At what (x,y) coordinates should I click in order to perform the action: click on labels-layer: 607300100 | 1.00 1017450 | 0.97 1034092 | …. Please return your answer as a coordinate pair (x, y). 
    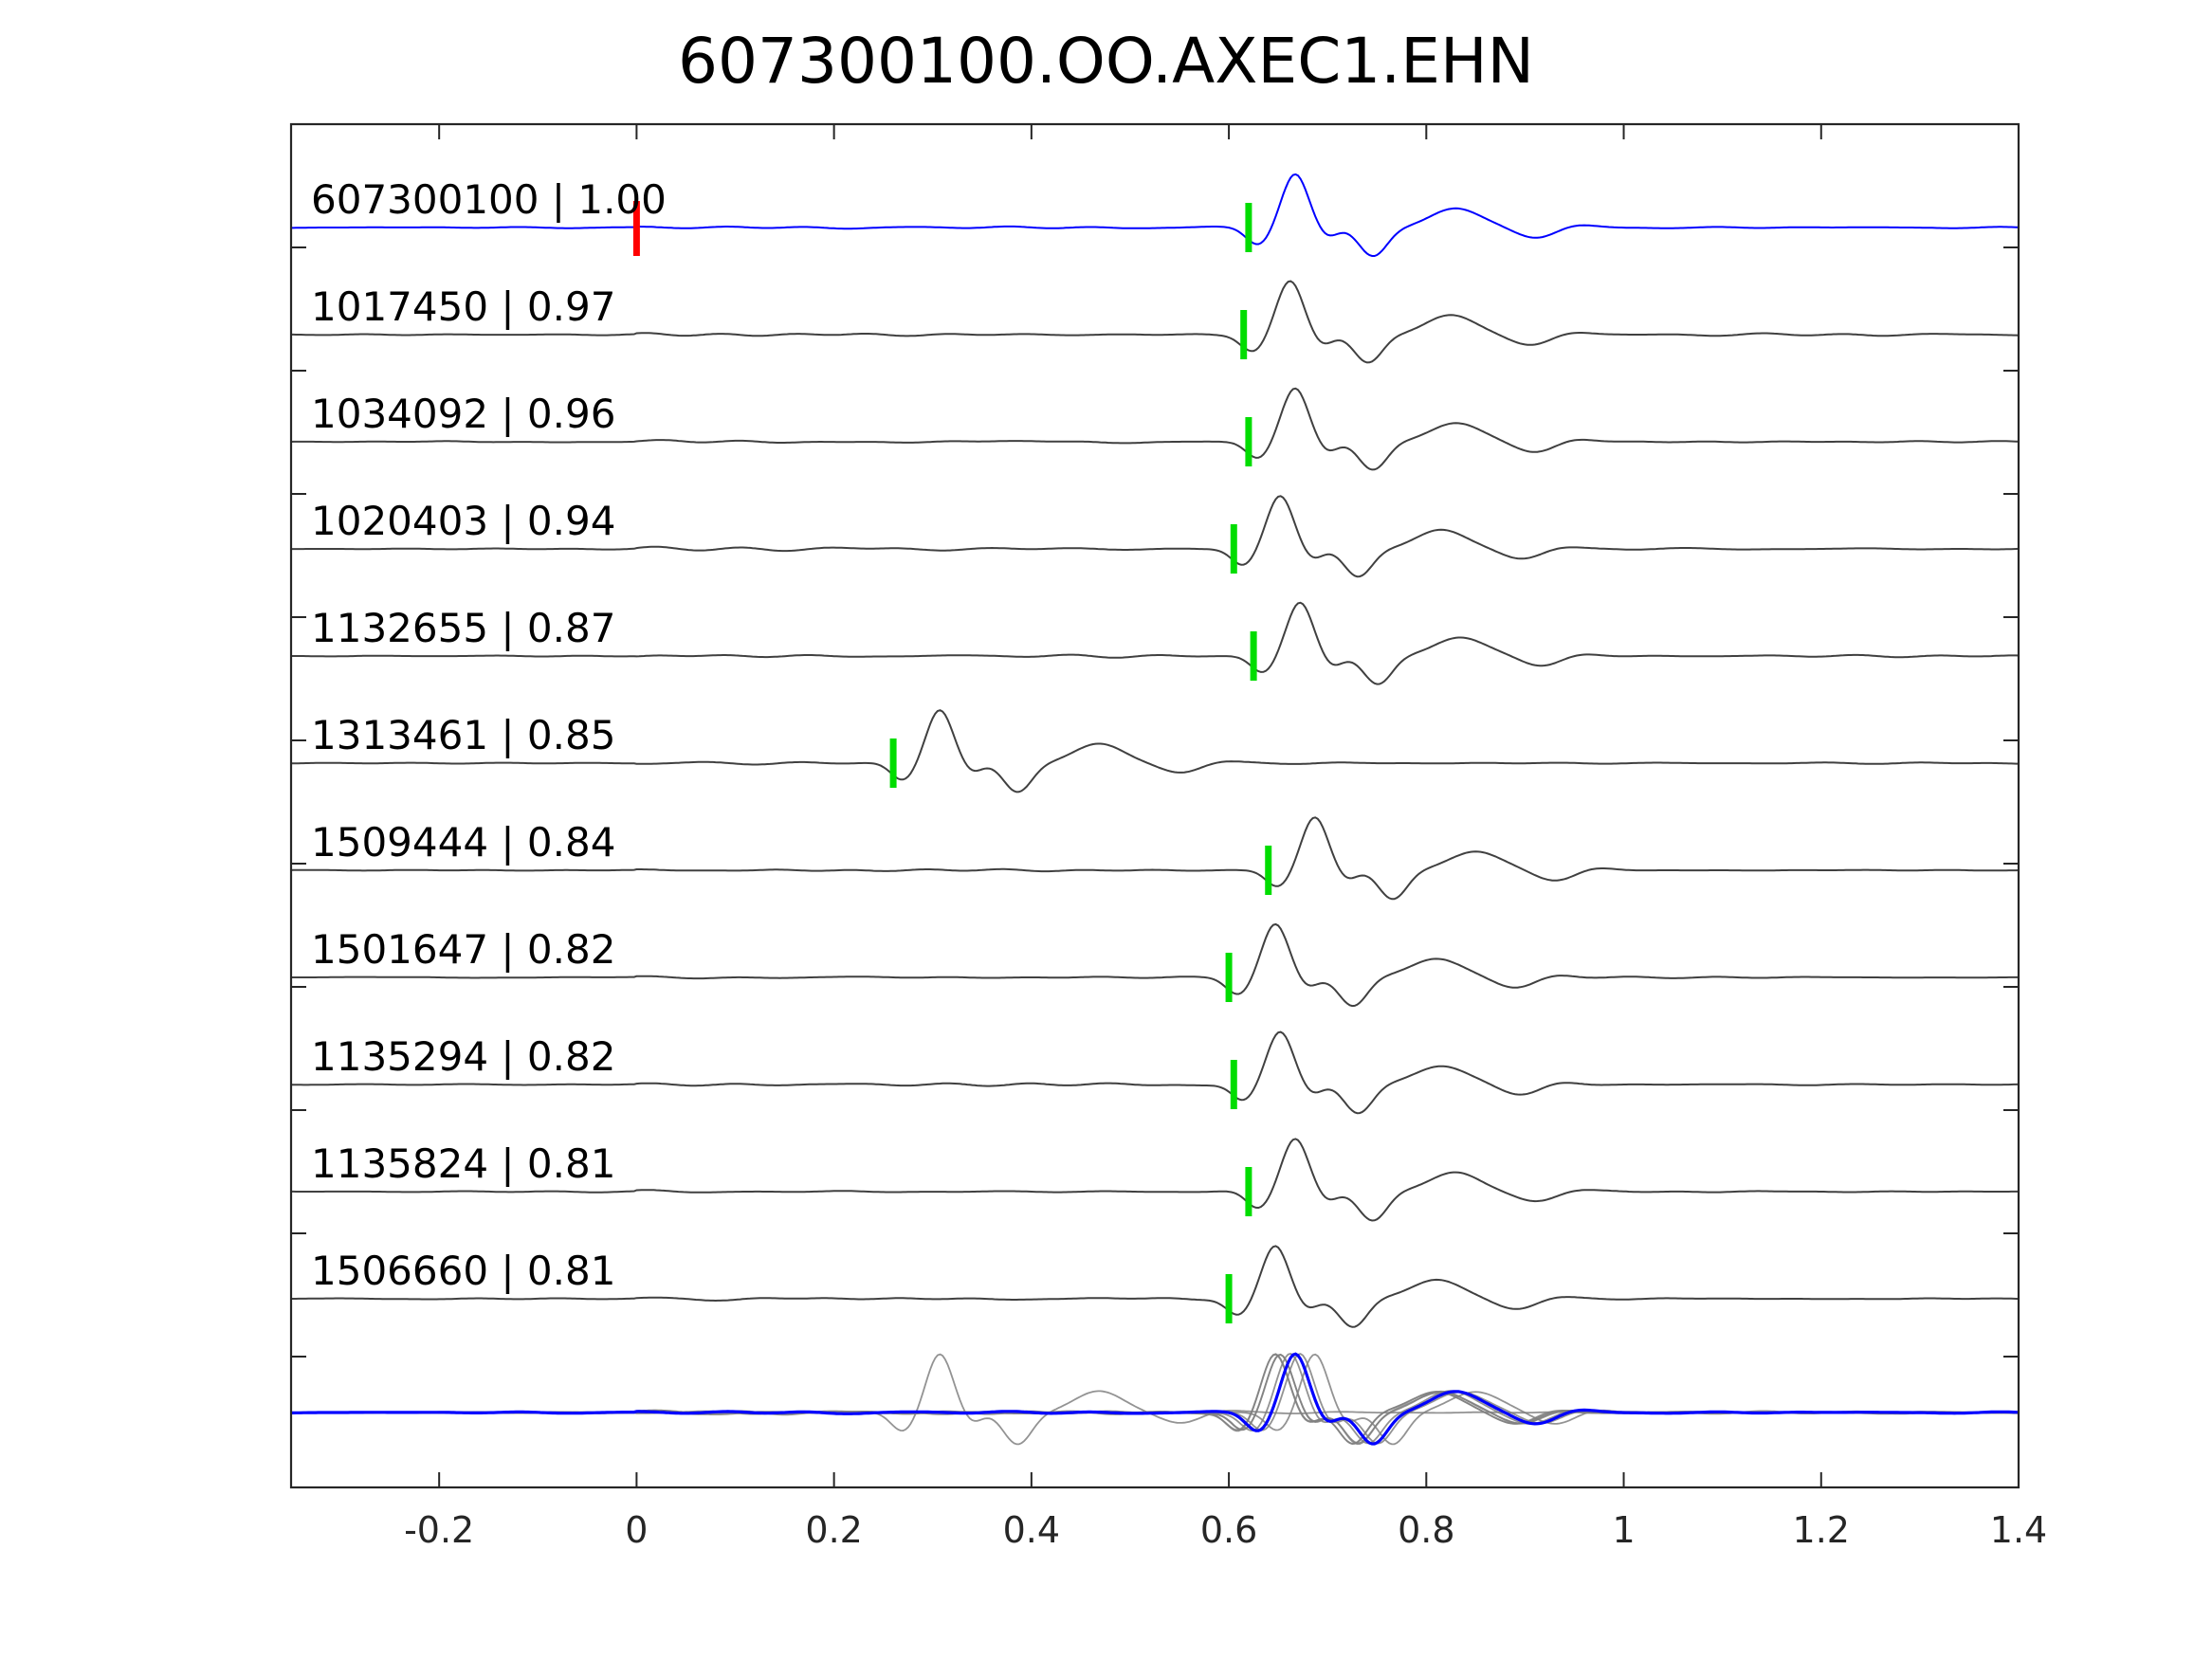
    Looking at the image, I should click on (489, 735).